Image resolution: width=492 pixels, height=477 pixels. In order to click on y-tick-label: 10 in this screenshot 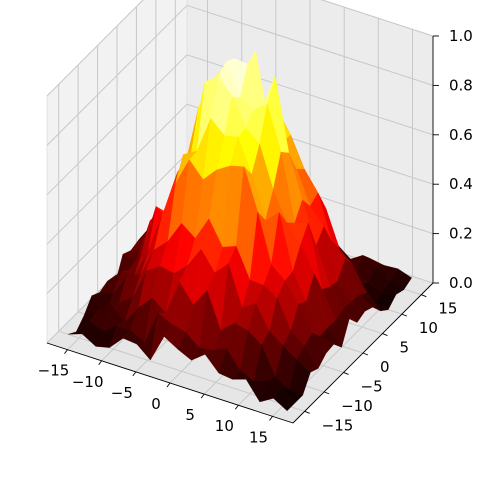, I will do `click(428, 328)`.